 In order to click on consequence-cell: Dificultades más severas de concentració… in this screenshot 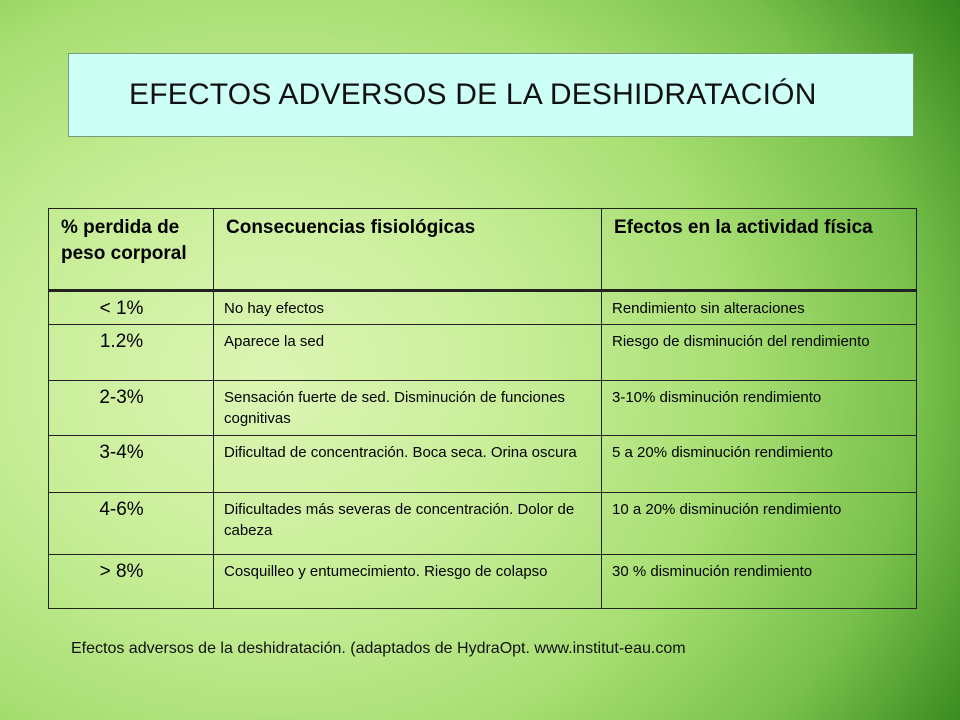, I will do `click(407, 523)`.